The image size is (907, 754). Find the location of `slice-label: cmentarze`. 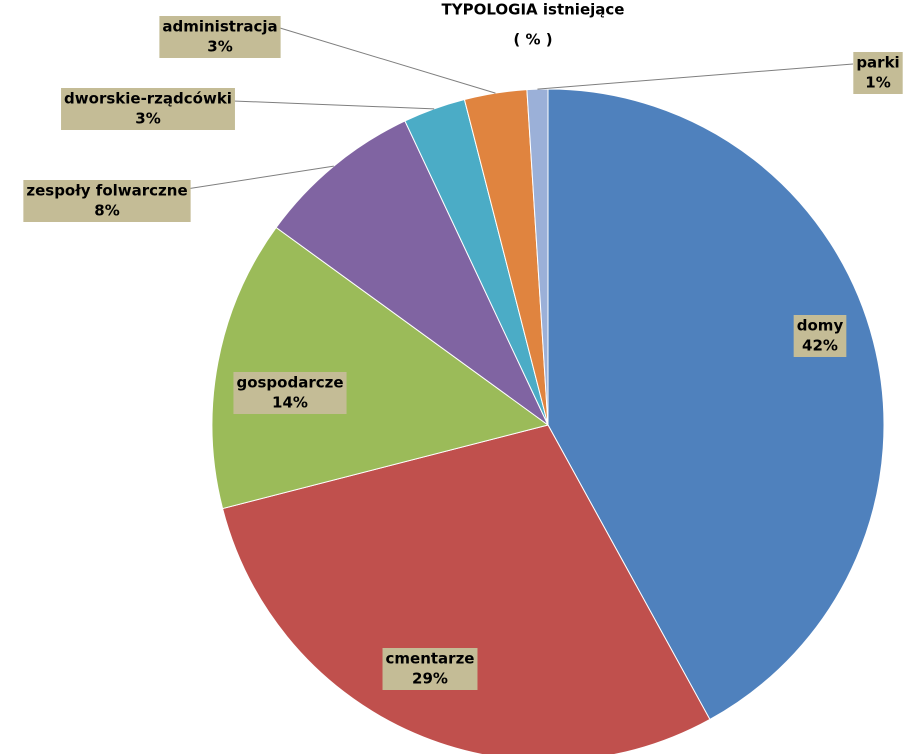

slice-label: cmentarze is located at coordinates (430, 659).